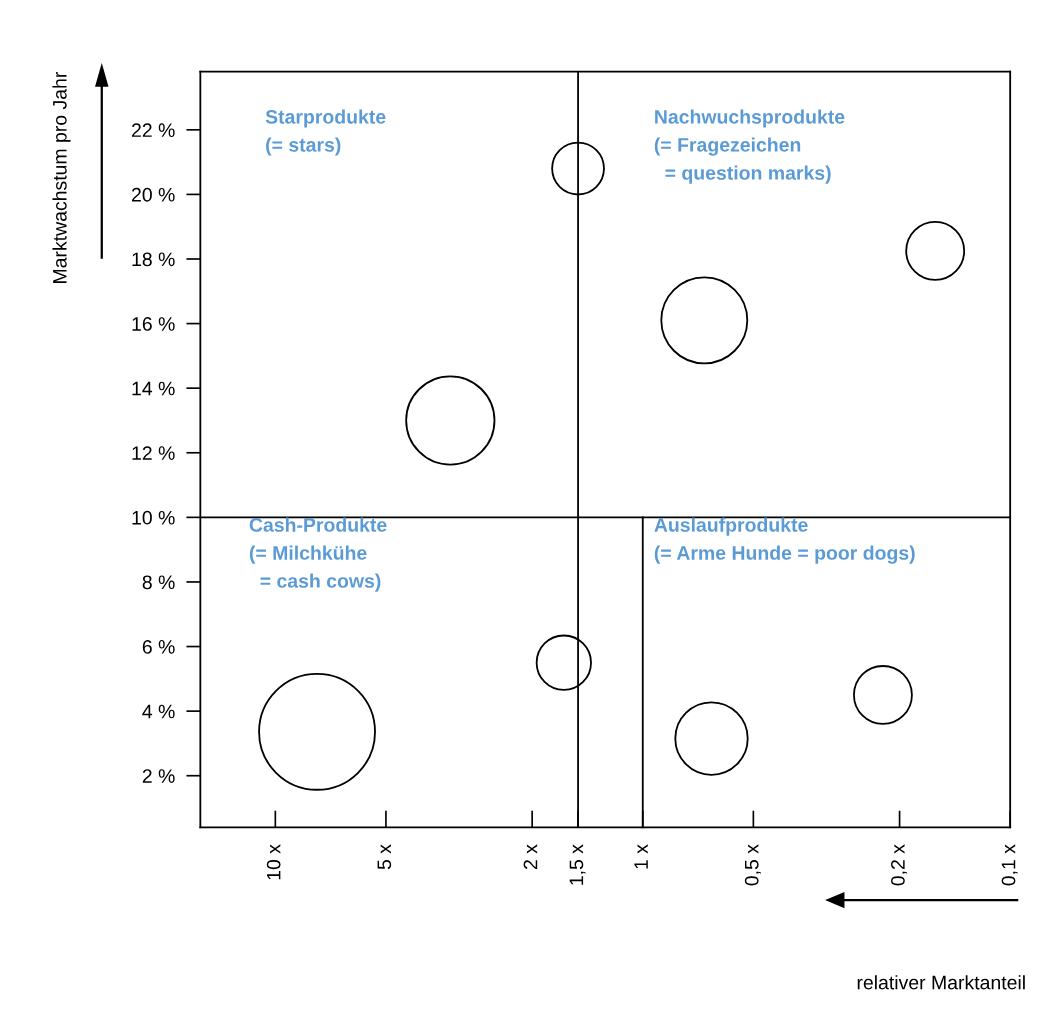  I want to click on y-tick-label: 6 %, so click(158, 647).